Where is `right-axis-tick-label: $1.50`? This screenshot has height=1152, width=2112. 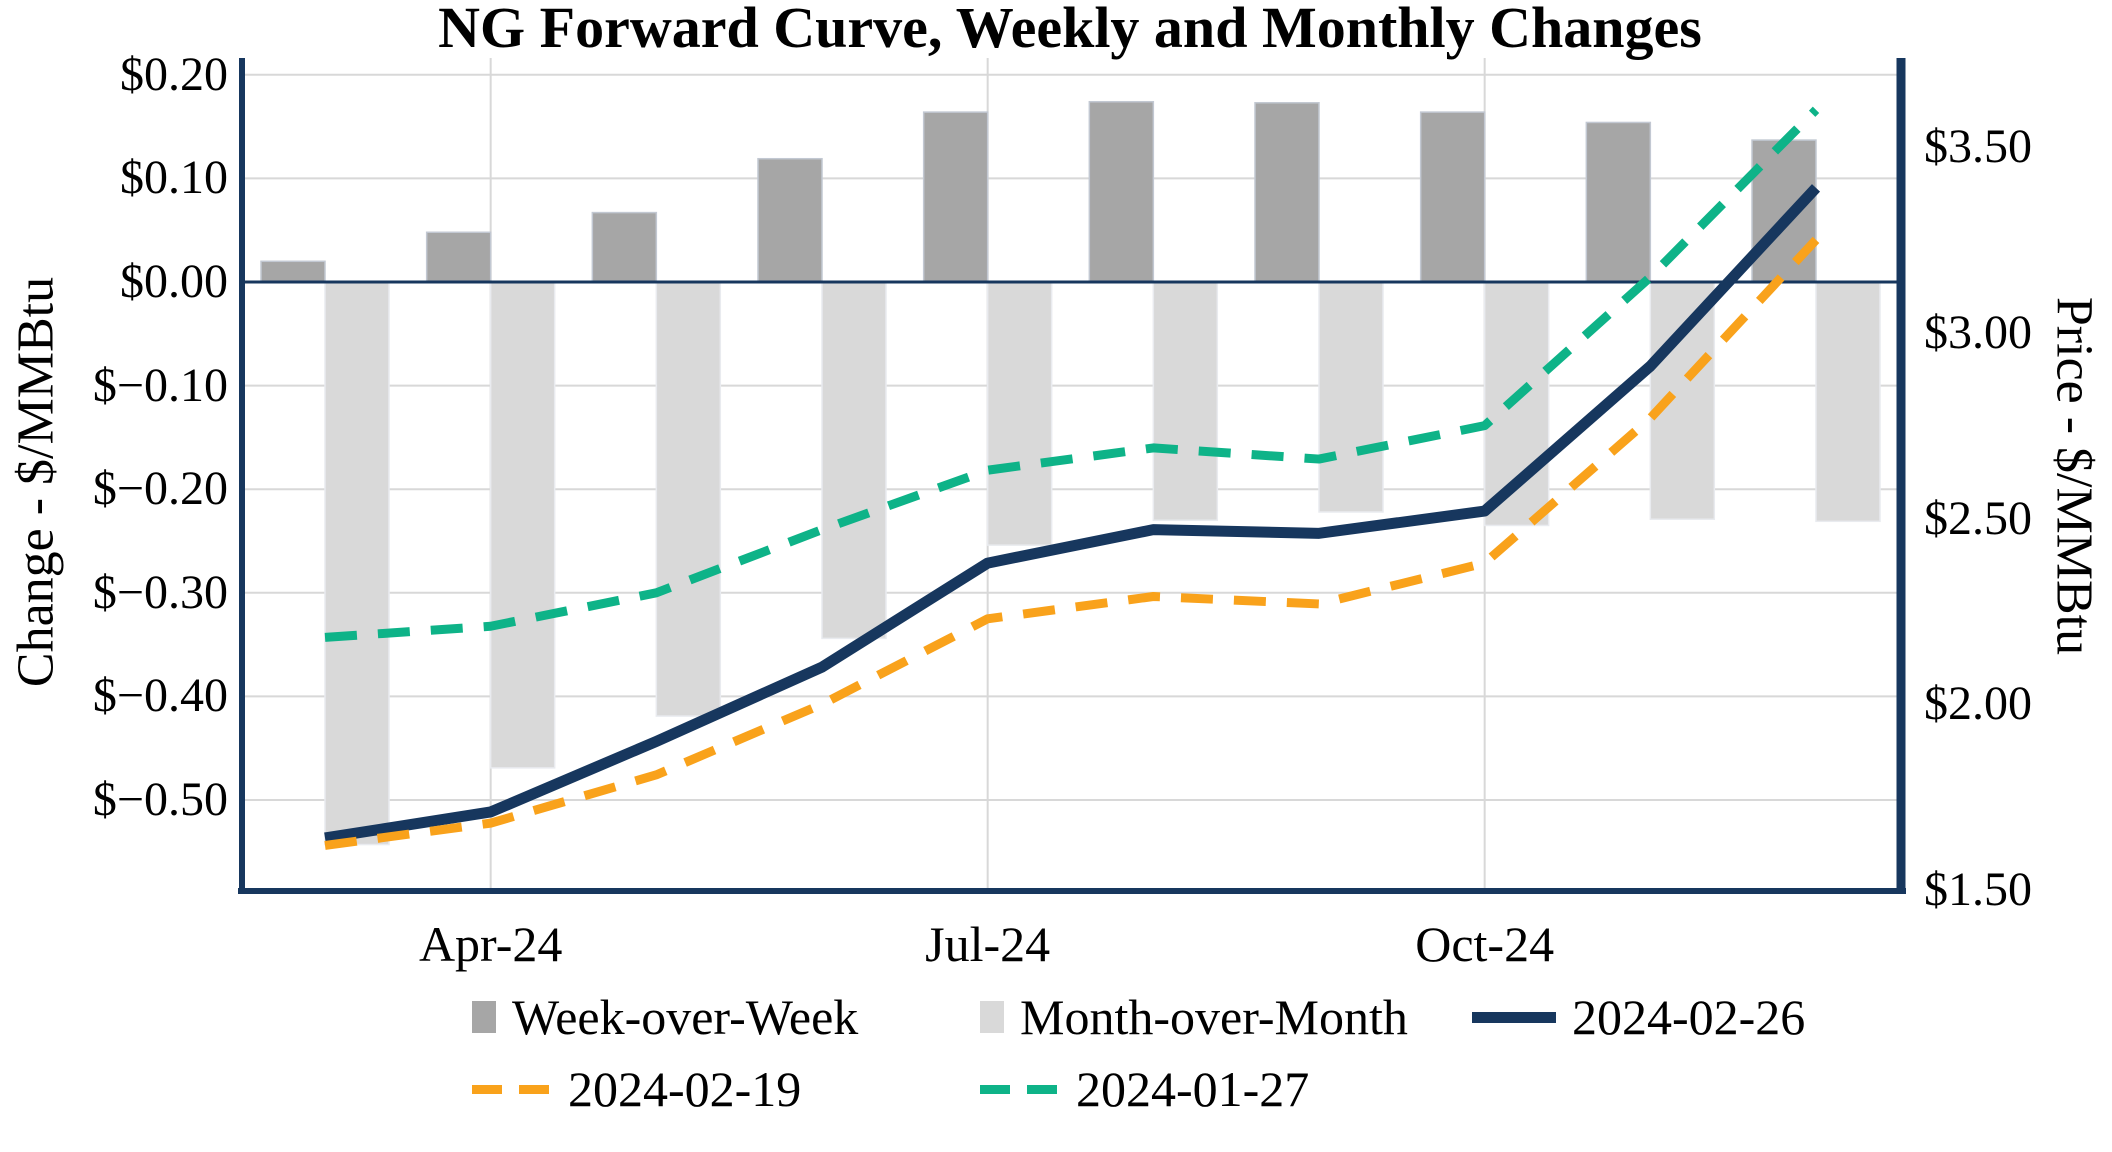
right-axis-tick-label: $1.50 is located at coordinates (1978, 889).